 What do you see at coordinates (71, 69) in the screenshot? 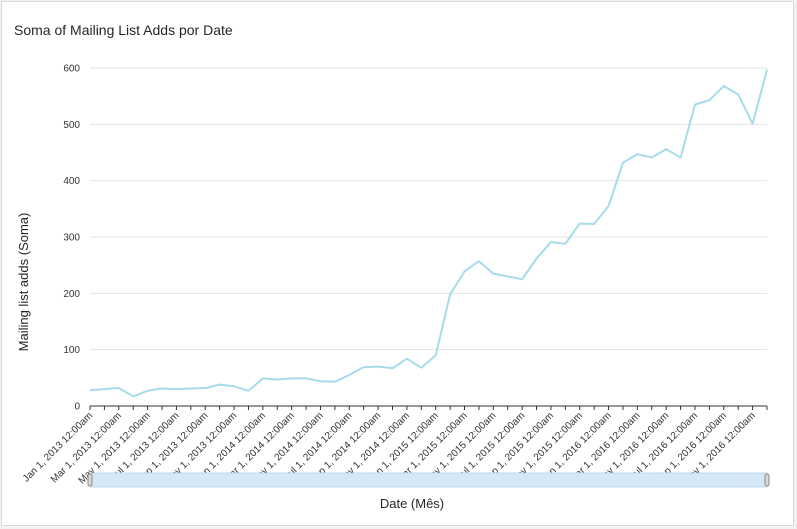
I see `y-tick-label: 600` at bounding box center [71, 69].